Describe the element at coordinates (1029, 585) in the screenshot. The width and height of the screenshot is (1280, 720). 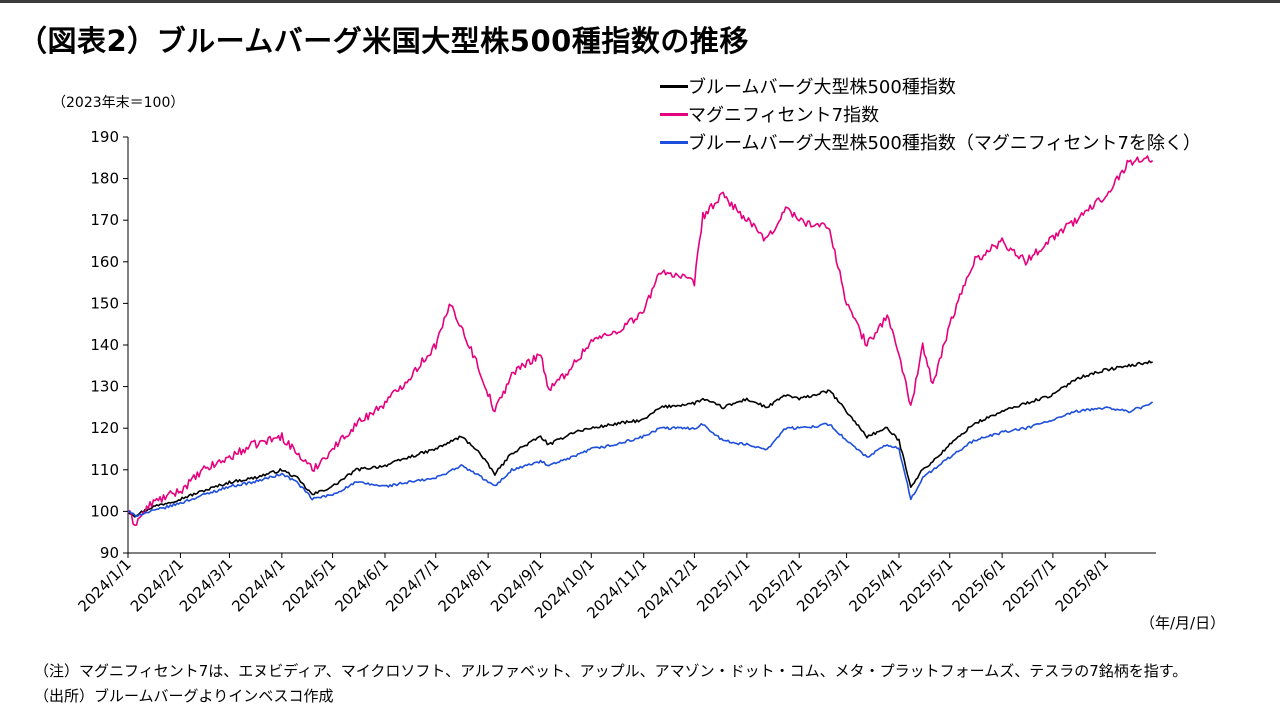
I see `x-tick-label: 2025/7/1` at that location.